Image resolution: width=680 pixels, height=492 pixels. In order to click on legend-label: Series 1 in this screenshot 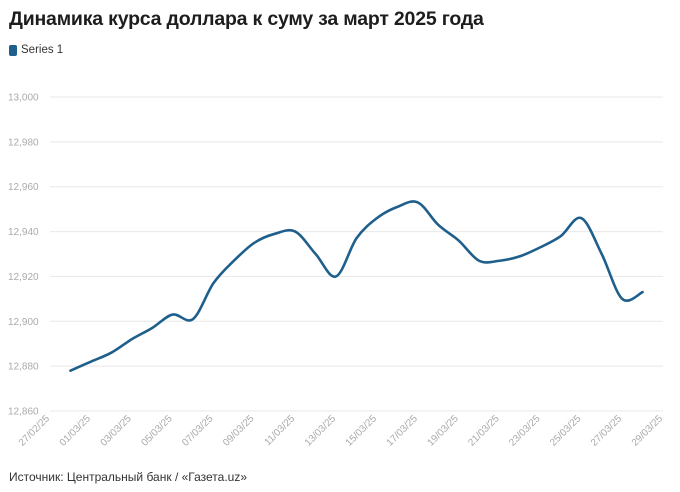, I will do `click(42, 50)`.